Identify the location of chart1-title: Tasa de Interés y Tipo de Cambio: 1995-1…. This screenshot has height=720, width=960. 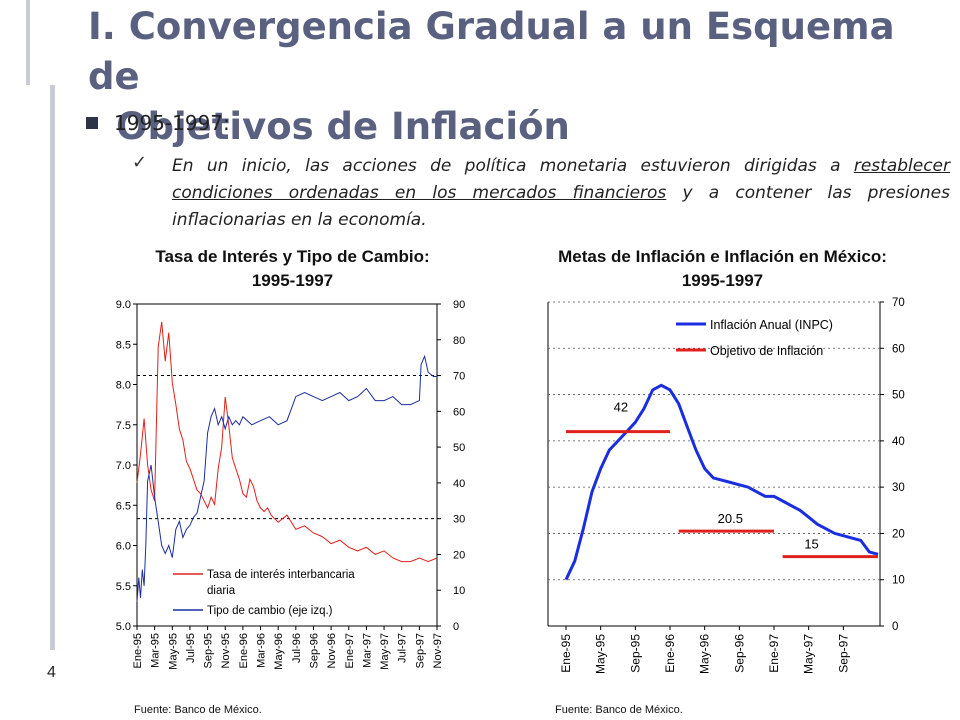
(292, 269).